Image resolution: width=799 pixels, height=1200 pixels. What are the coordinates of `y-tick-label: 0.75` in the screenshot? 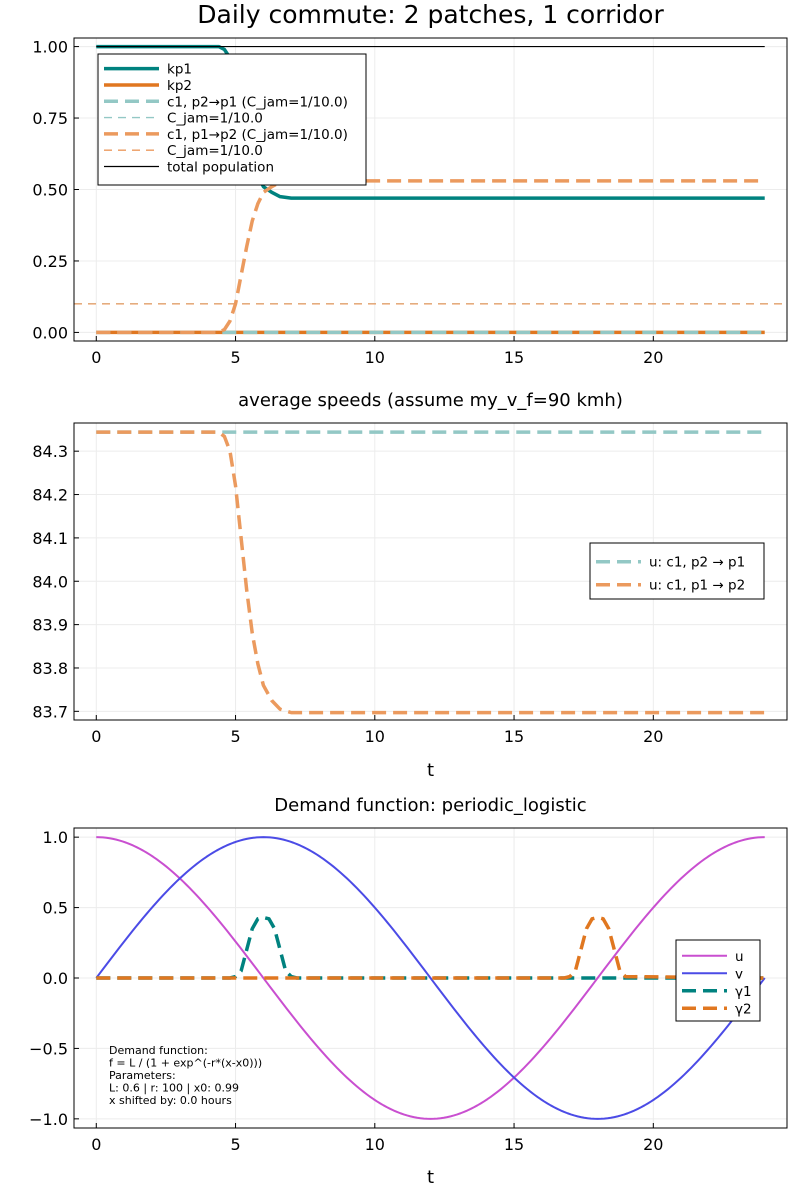 It's located at (50, 118).